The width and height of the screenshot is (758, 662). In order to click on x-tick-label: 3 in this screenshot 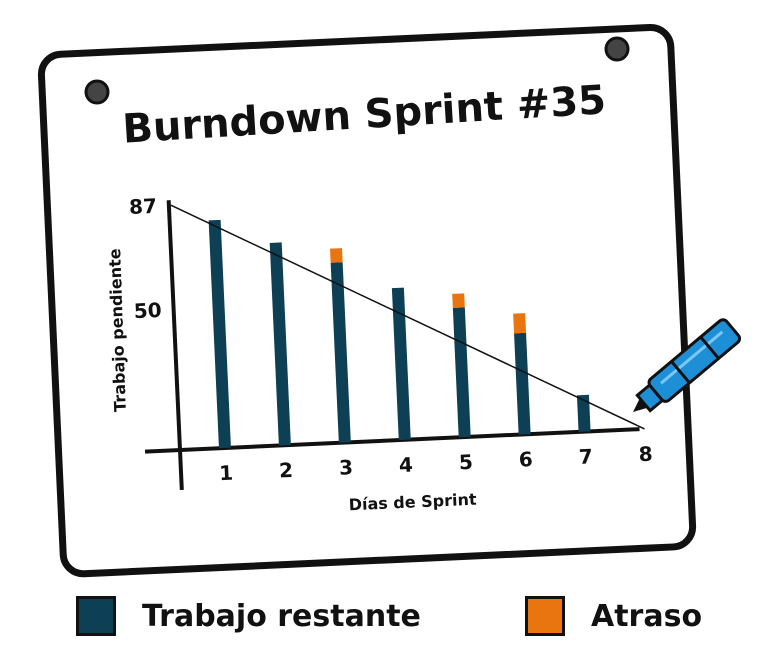, I will do `click(345, 467)`.